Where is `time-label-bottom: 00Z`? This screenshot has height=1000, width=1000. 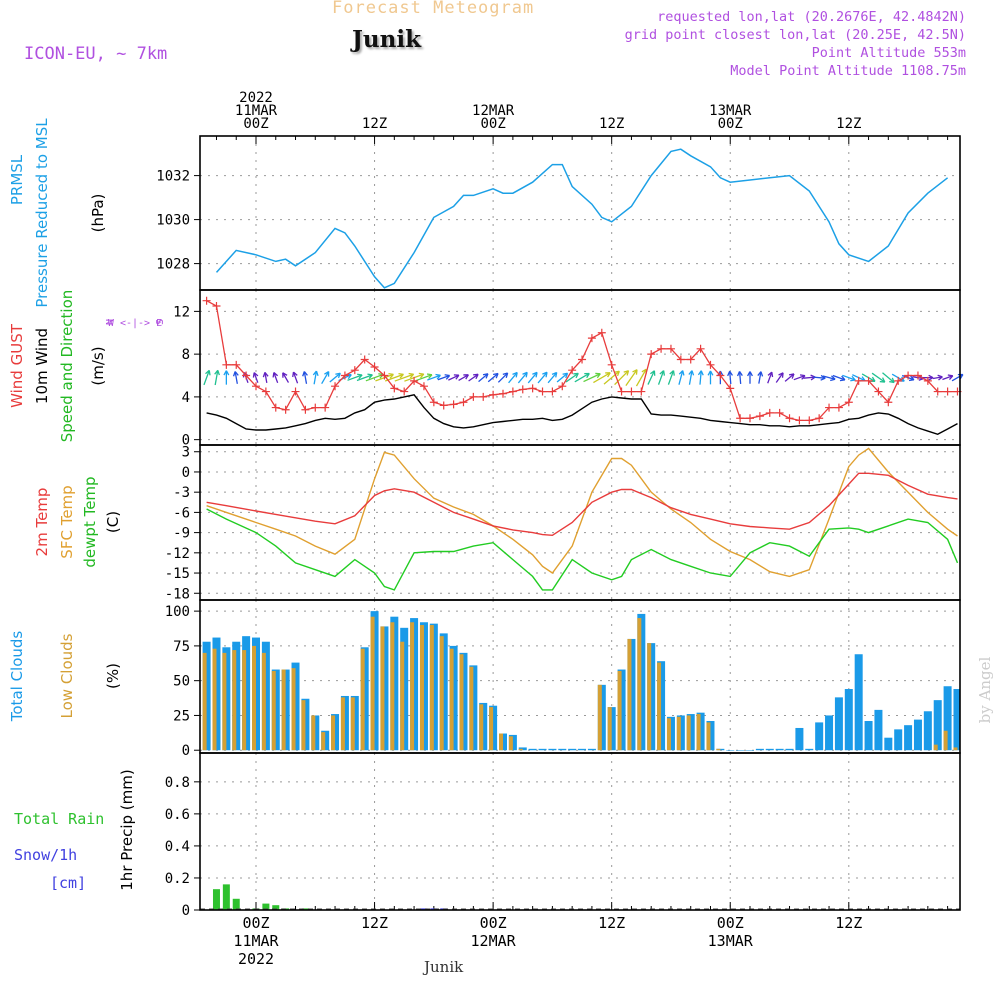 time-label-bottom: 00Z is located at coordinates (255, 923).